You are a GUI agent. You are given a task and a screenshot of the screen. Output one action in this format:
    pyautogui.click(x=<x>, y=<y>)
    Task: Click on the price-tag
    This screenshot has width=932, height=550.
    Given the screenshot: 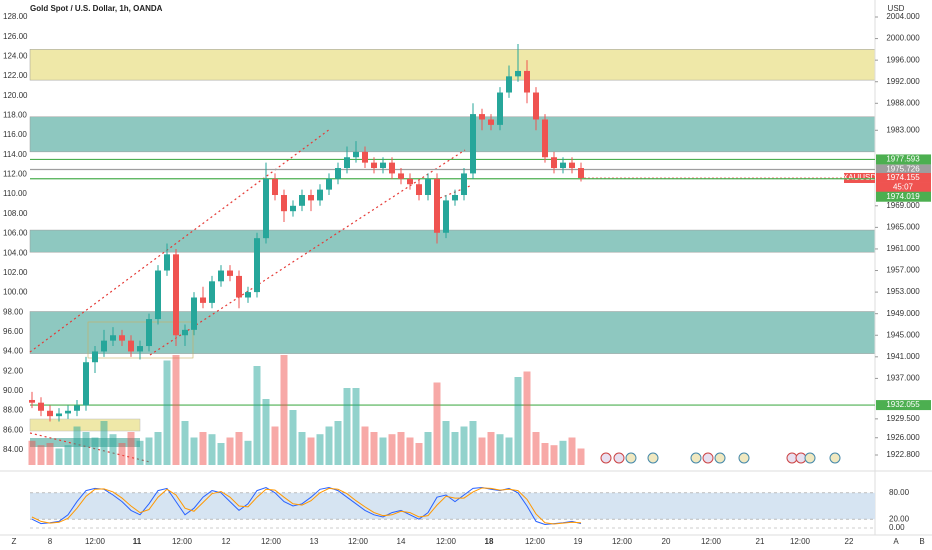 What is the action you would take?
    pyautogui.click(x=903, y=196)
    